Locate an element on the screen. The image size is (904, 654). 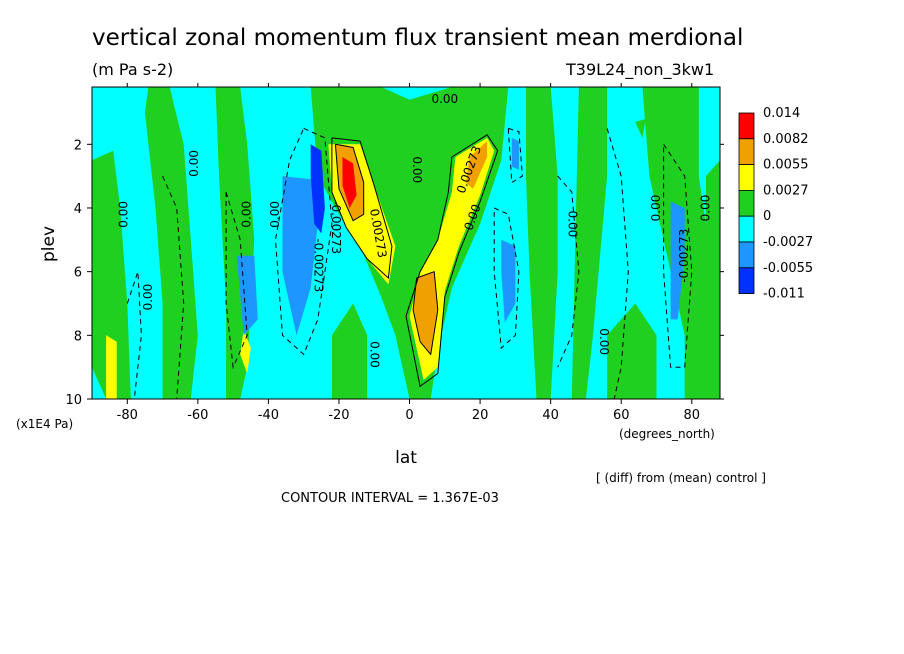
fill-red-peak-south is located at coordinates (349, 182).